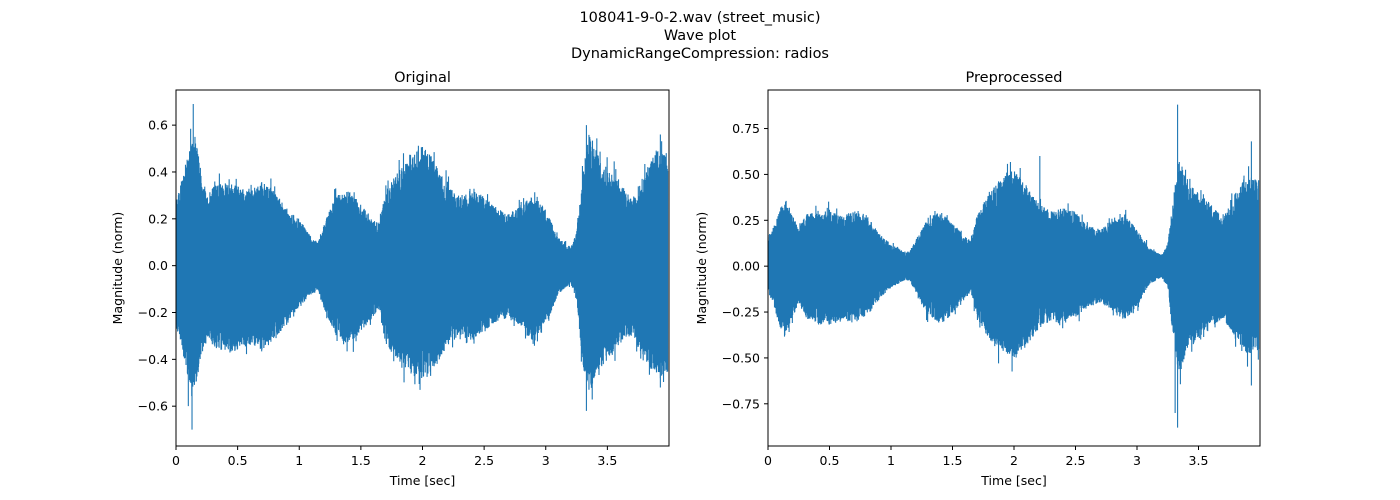 The height and width of the screenshot is (500, 1400). I want to click on y-tick-label: −0.50, so click(741, 357).